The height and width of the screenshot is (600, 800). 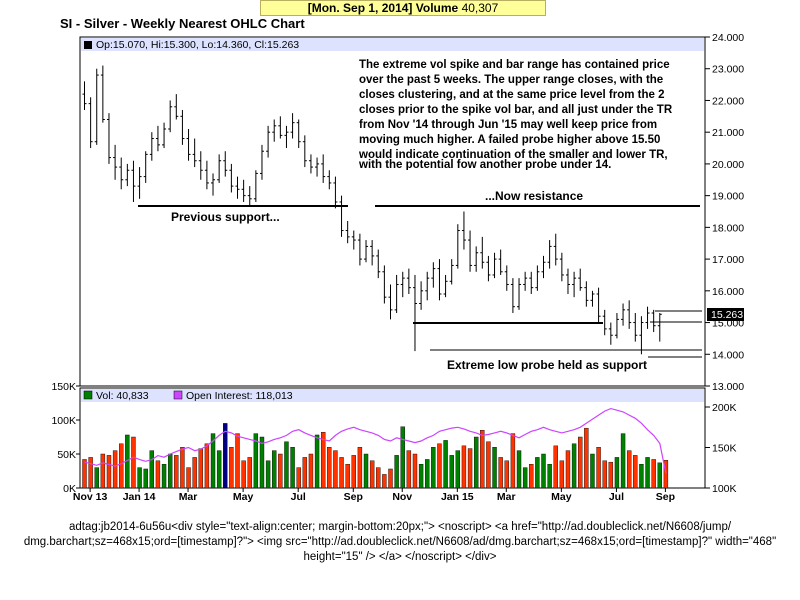 I want to click on ohlc-legend-bar, so click(x=392, y=44).